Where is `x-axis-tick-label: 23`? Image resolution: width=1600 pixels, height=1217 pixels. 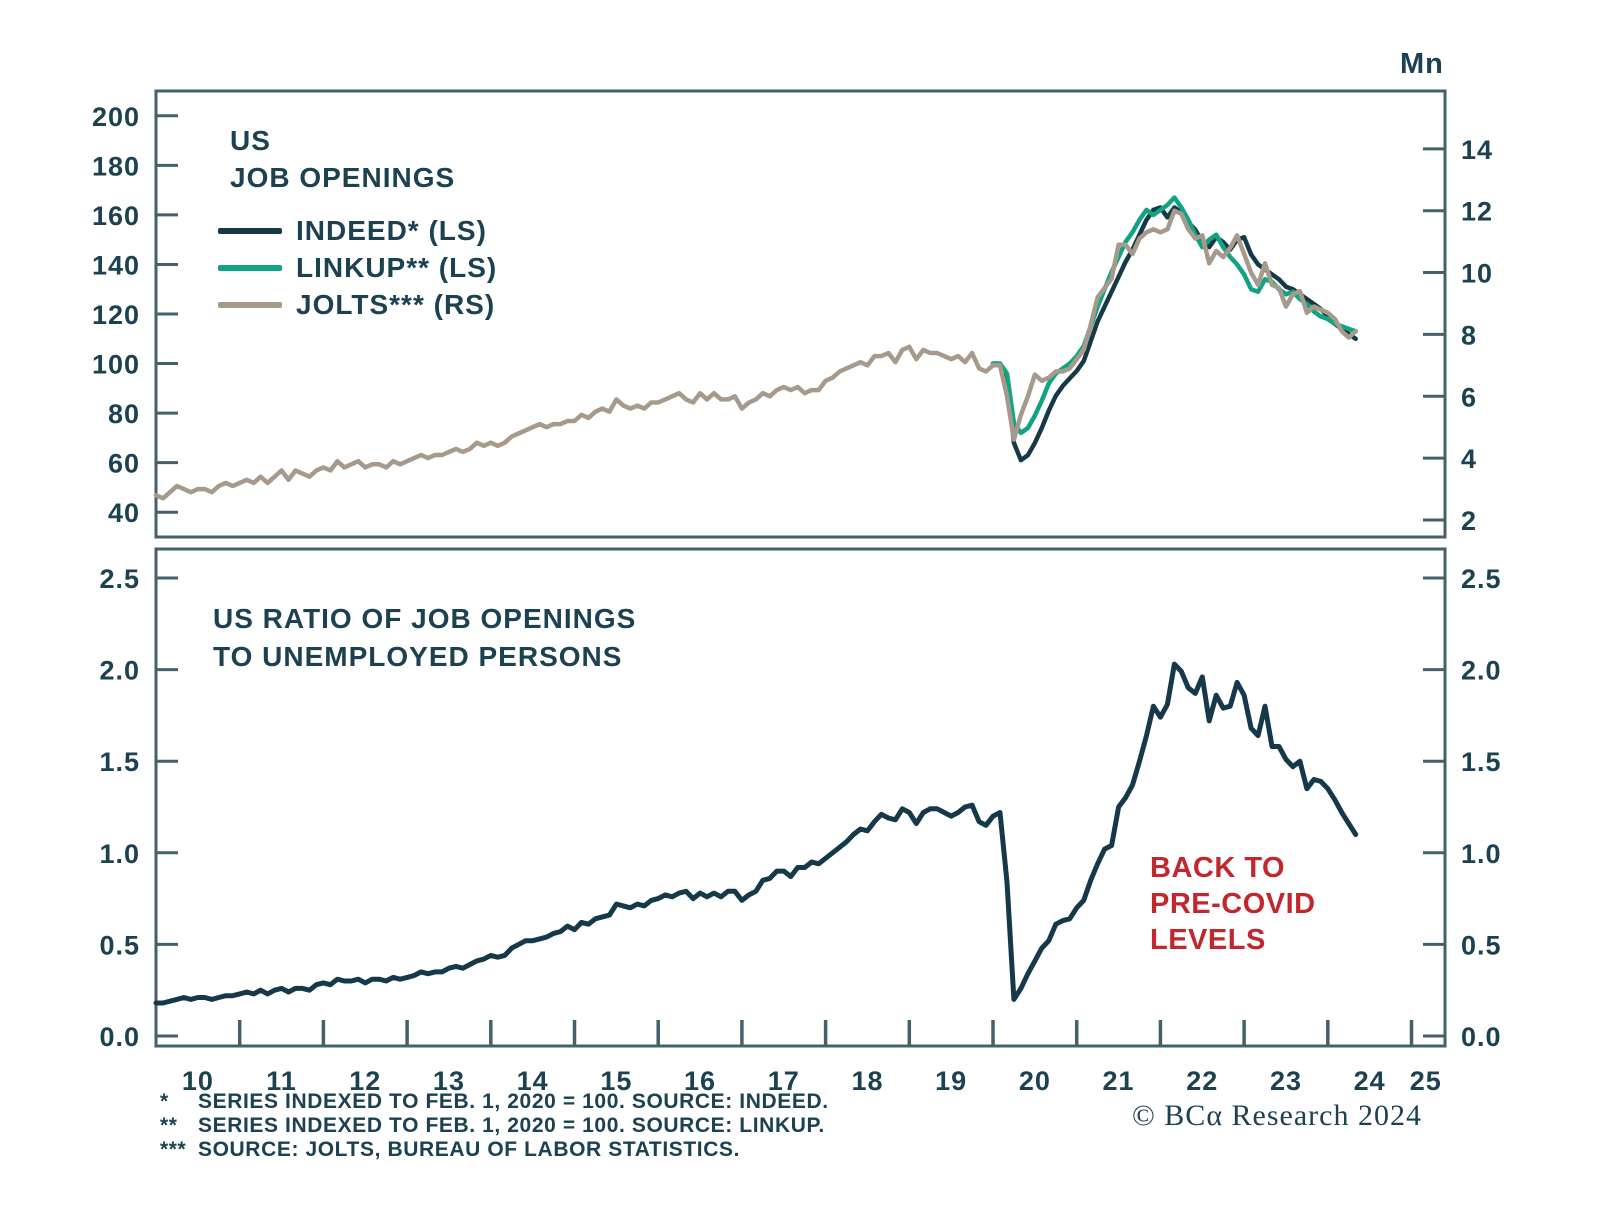 x-axis-tick-label: 23 is located at coordinates (1286, 1081).